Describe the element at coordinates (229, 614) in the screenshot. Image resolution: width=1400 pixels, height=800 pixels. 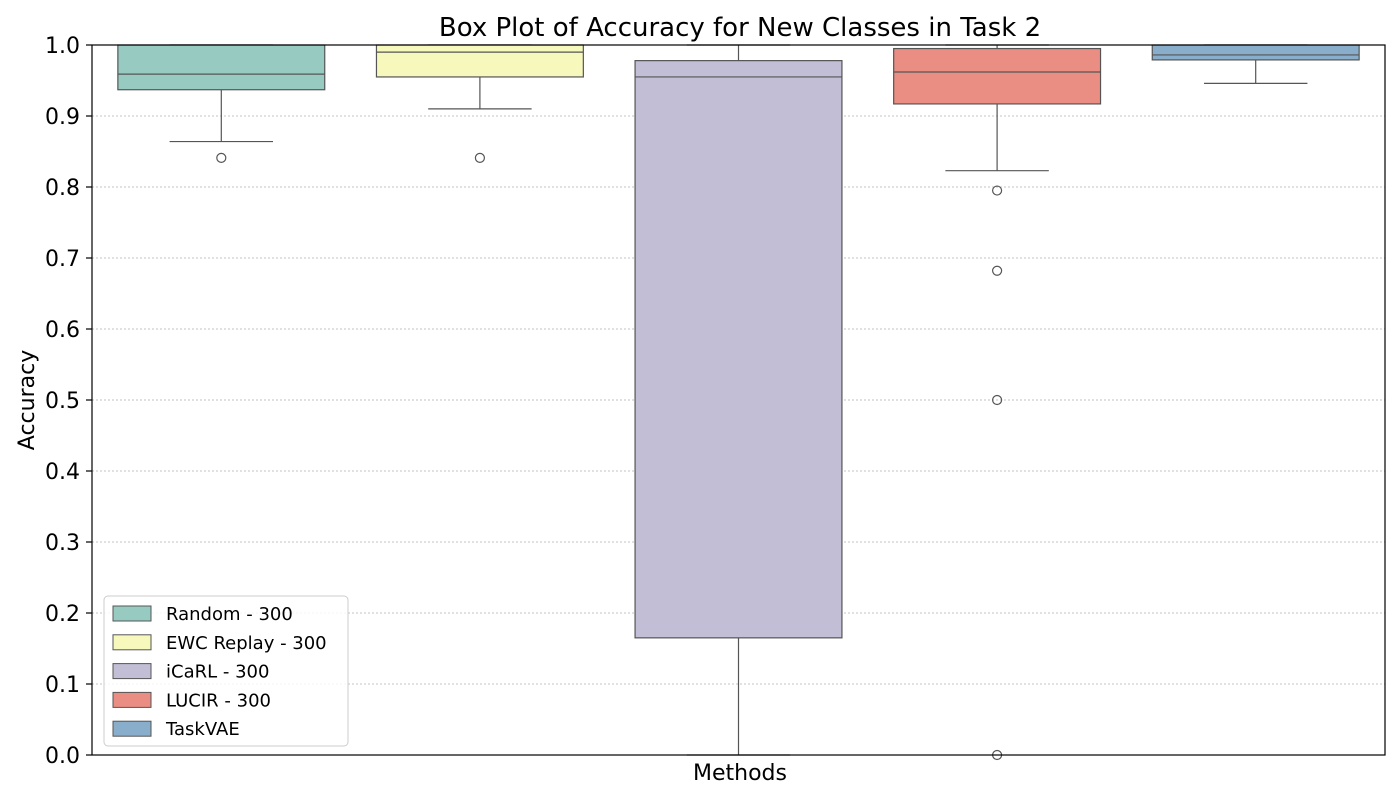
I see `legend-label: Random - 300` at that location.